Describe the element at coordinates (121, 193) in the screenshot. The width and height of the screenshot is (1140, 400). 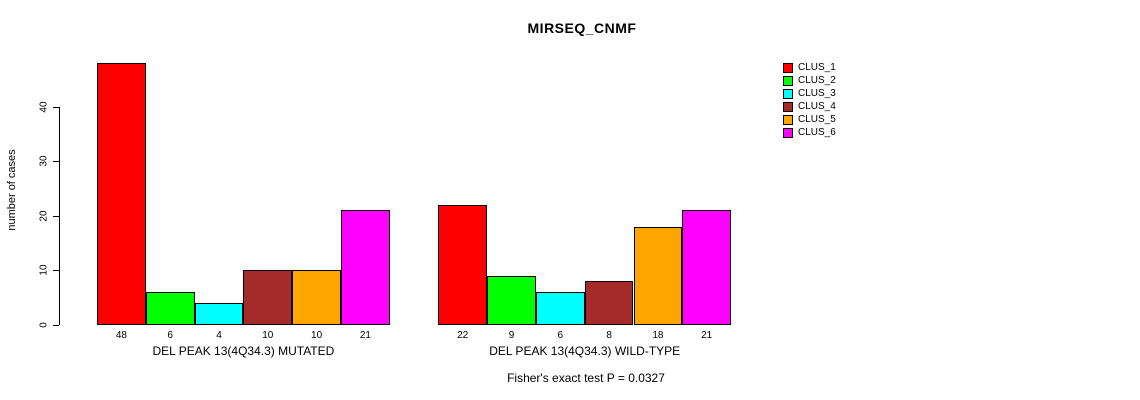
I see `bar-clus_1-group1` at that location.